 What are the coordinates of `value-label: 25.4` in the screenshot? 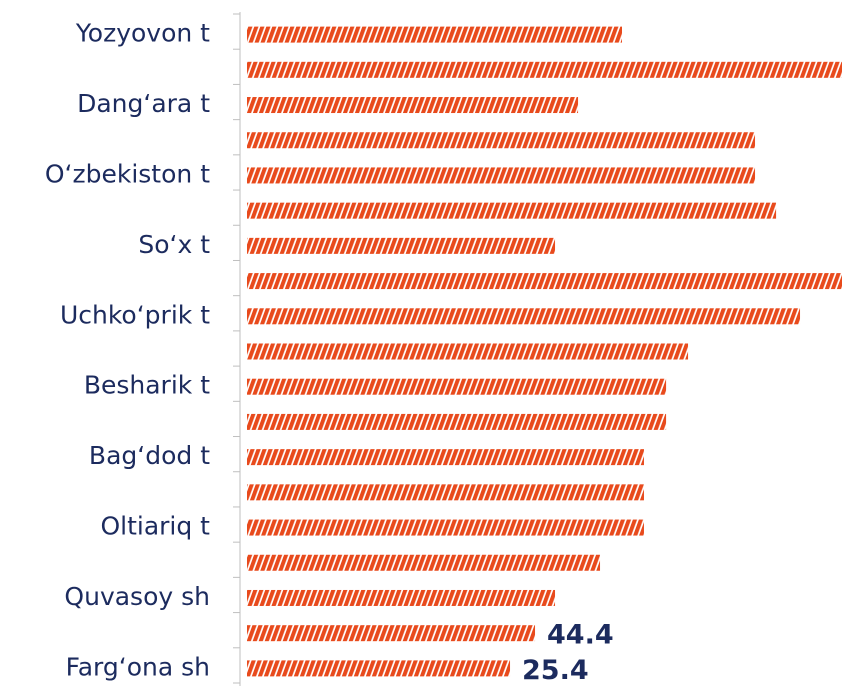 It's located at (555, 670).